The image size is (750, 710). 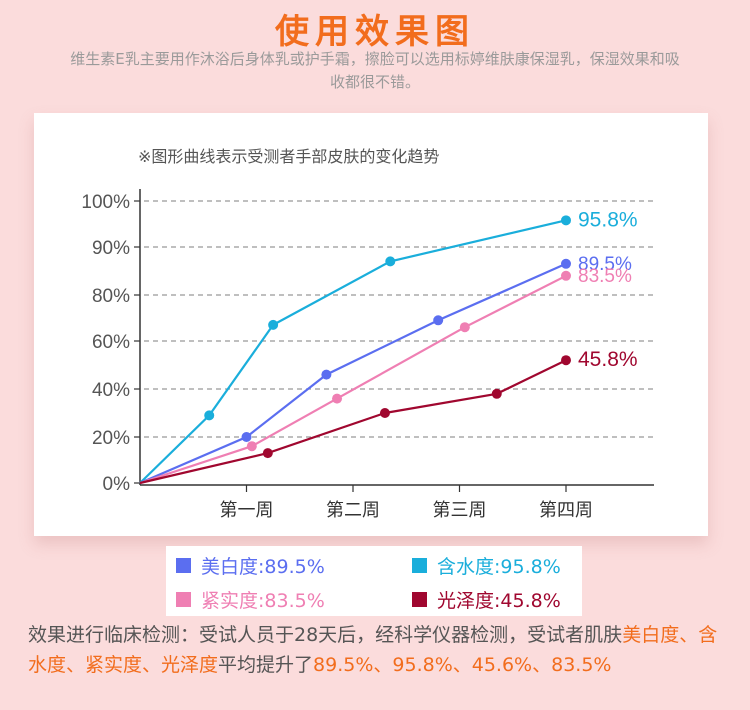 What do you see at coordinates (608, 359) in the screenshot?
I see `end-value-label: 45.8%` at bounding box center [608, 359].